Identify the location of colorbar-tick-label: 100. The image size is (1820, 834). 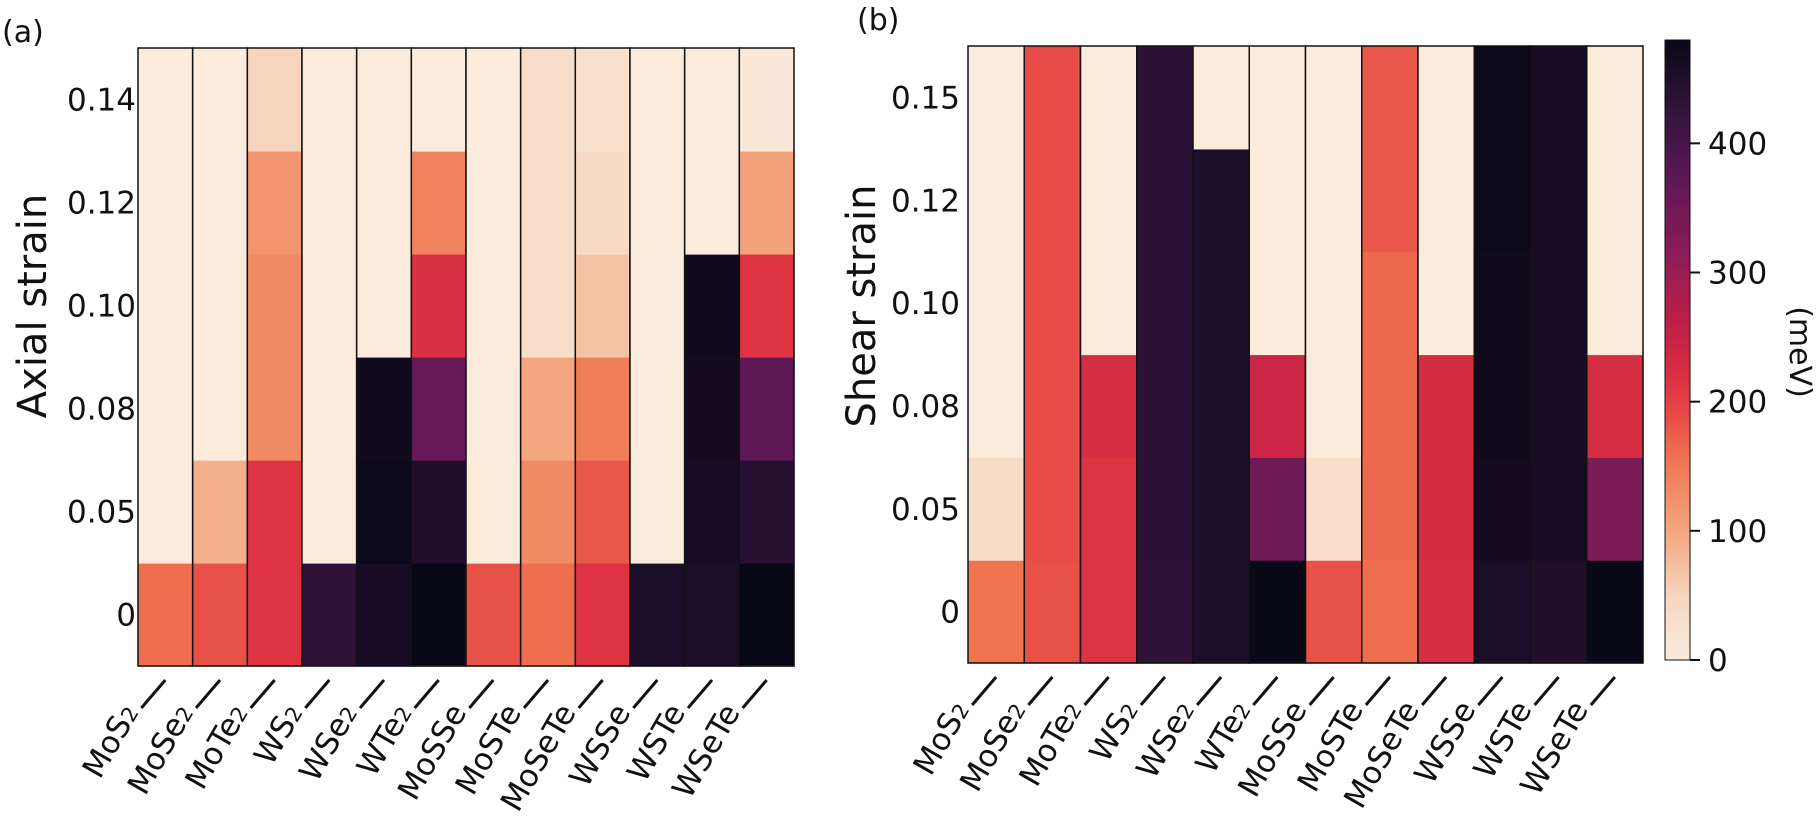
(1737, 532).